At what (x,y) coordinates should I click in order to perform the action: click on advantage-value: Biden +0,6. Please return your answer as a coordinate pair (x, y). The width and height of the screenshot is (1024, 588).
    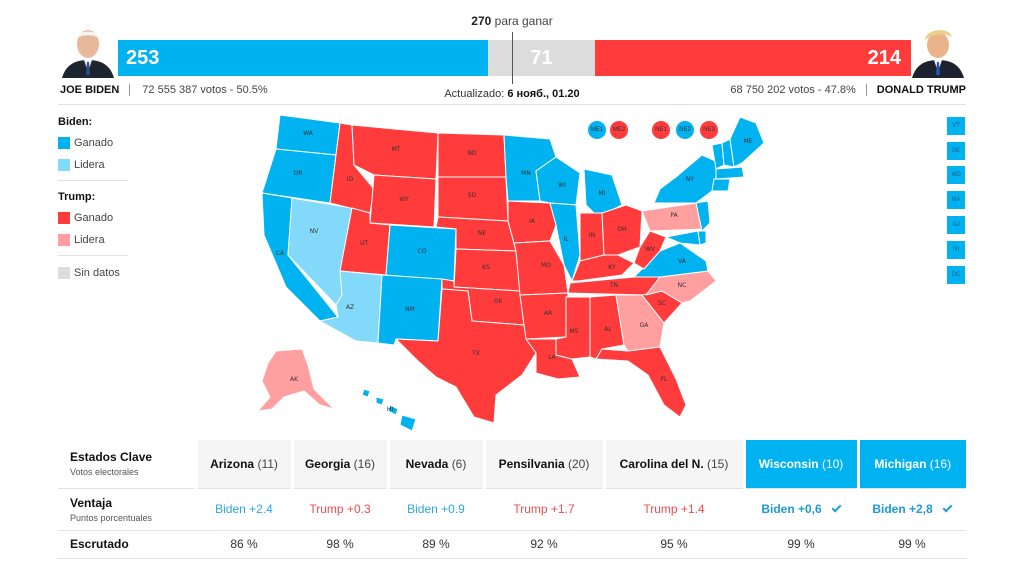
    Looking at the image, I should click on (791, 509).